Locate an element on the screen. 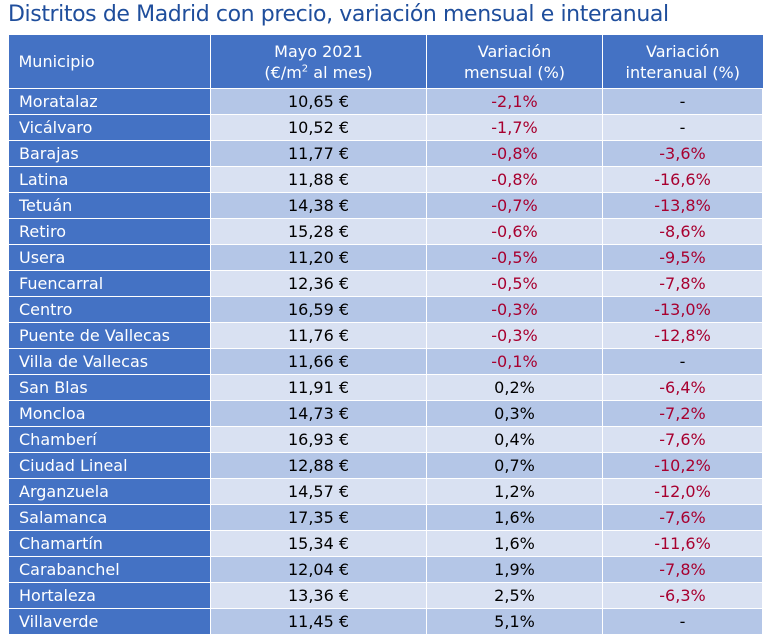 Image resolution: width=768 pixels, height=637 pixels. header-mensual-line1: Variación is located at coordinates (514, 51).